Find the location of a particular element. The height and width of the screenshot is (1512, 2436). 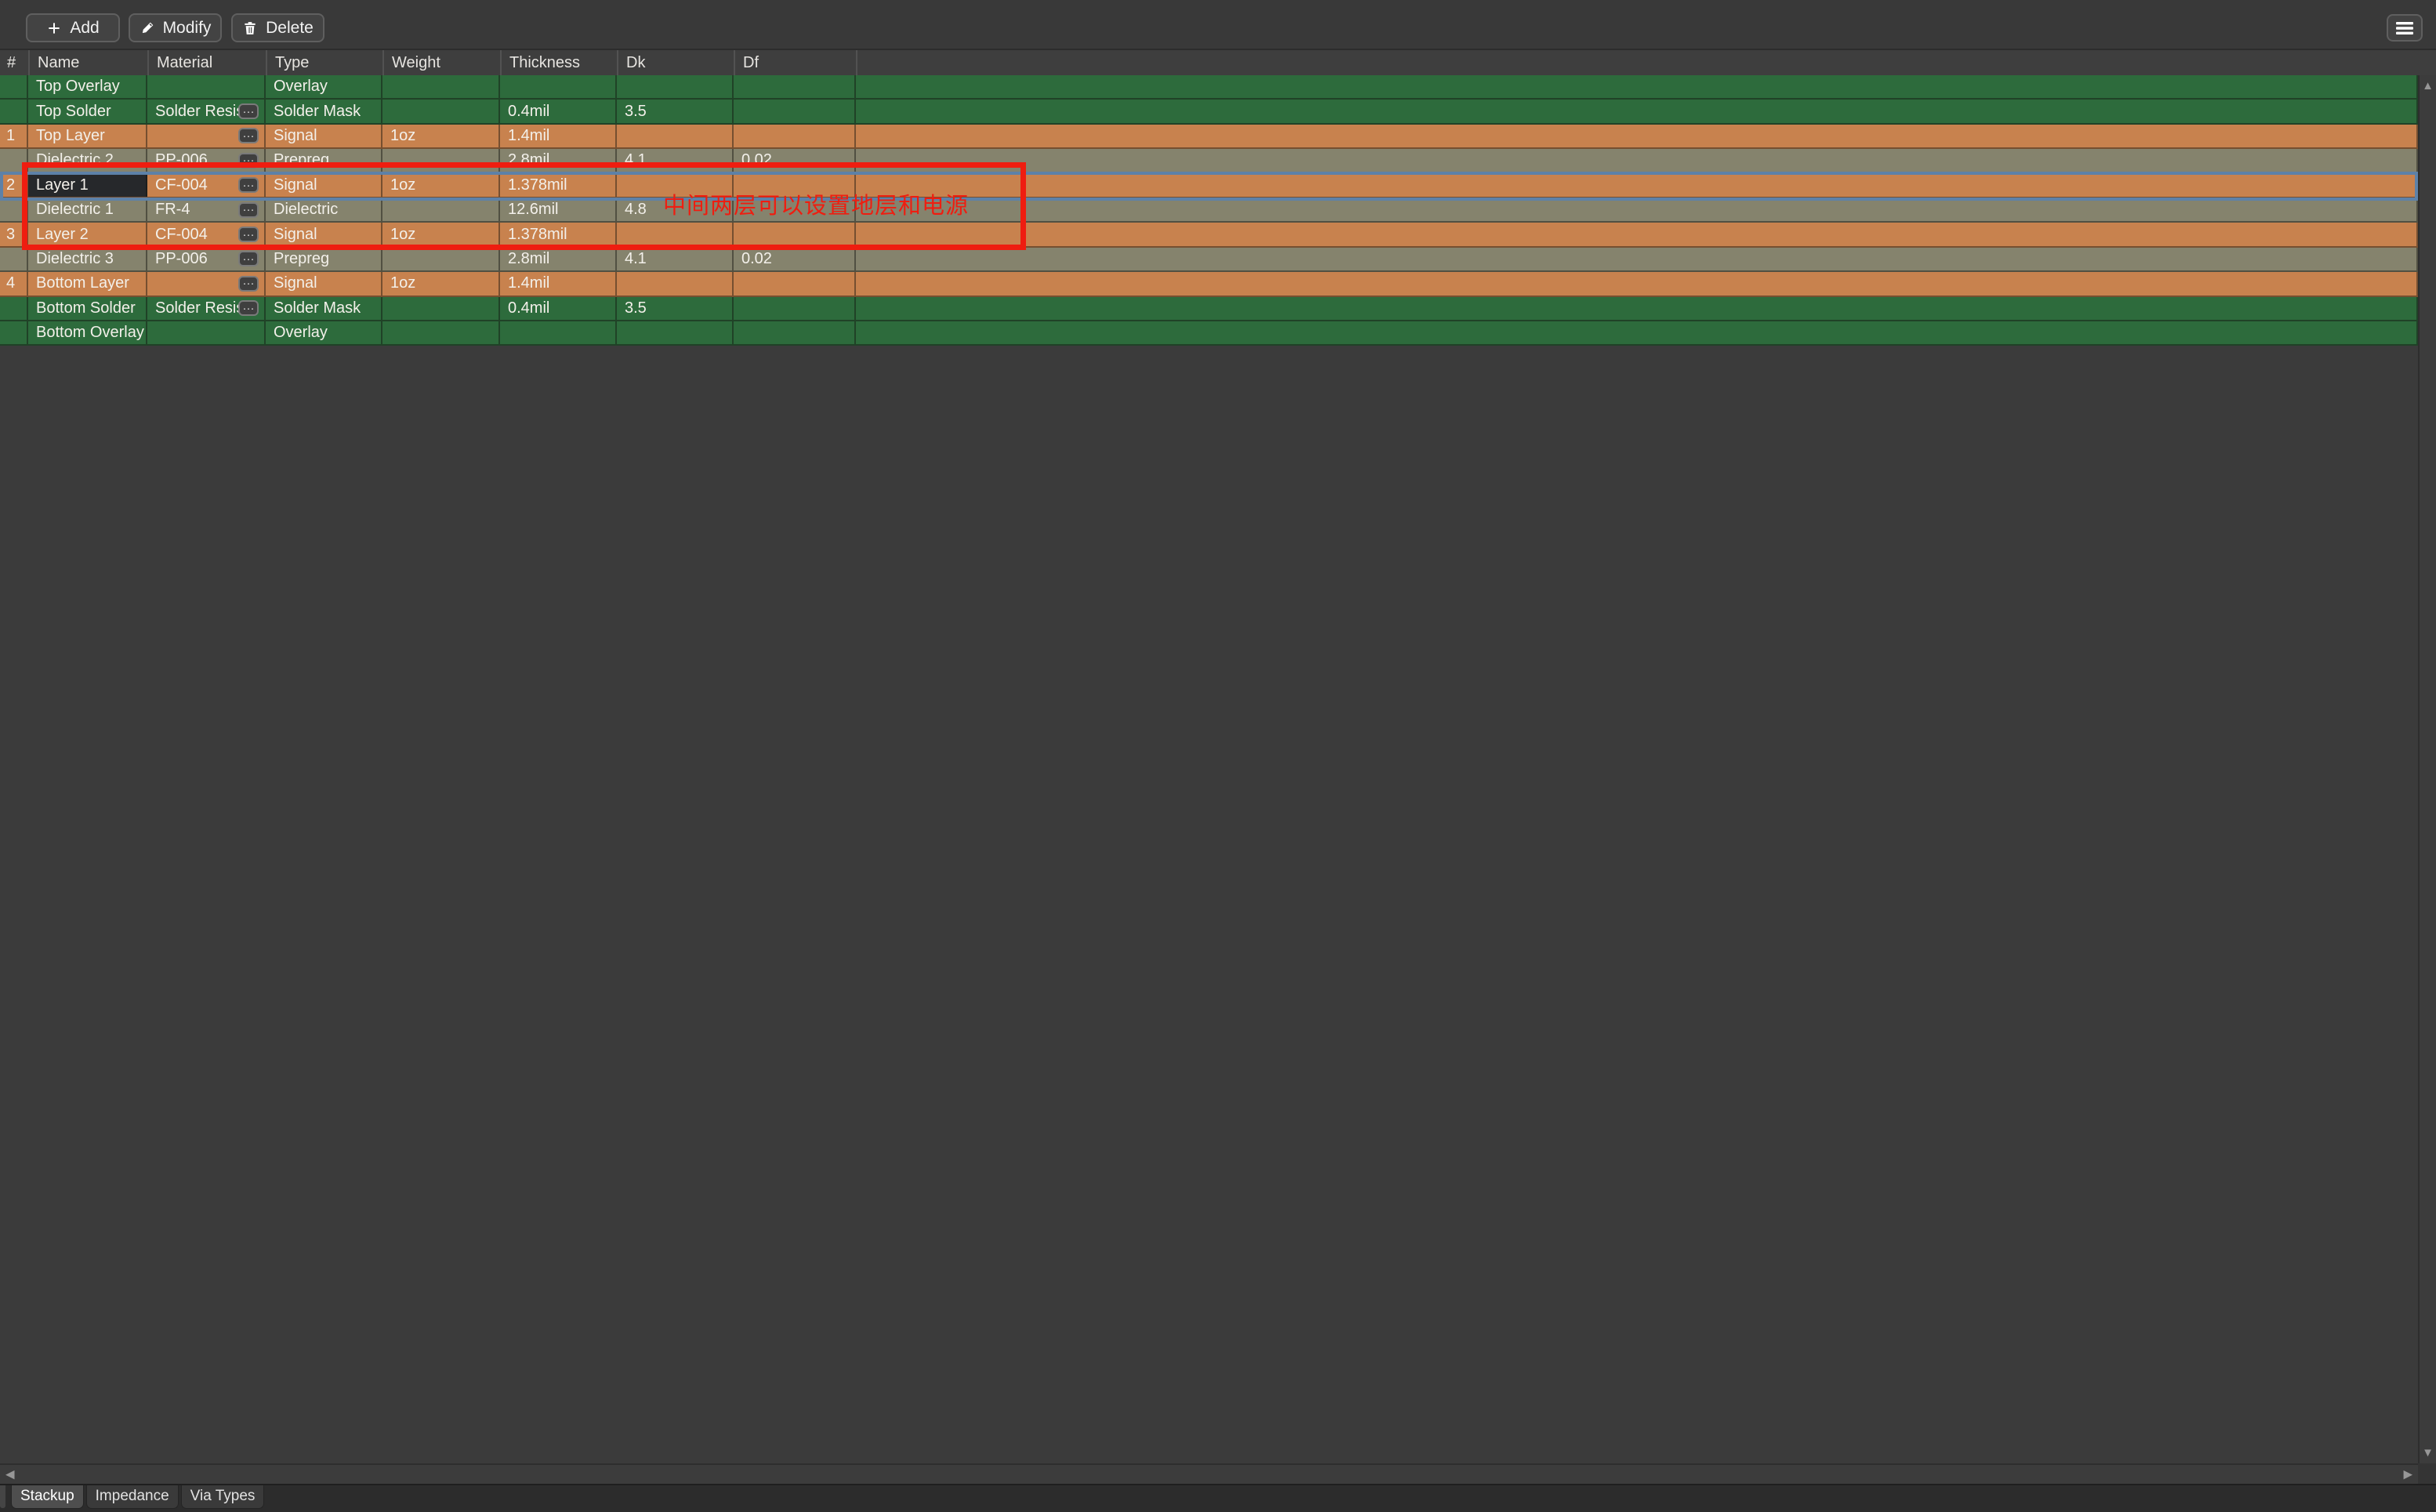

cell-material: CF-004 ··· is located at coordinates (207, 185).